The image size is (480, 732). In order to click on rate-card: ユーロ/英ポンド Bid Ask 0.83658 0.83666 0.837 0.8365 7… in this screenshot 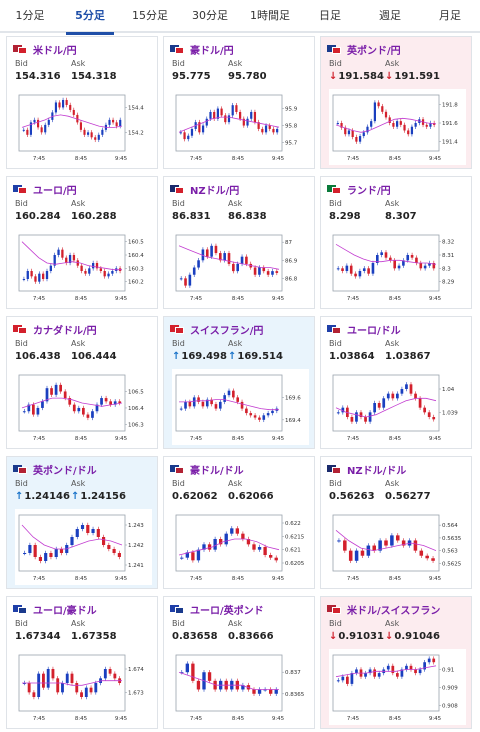, I will do `click(239, 662)`.